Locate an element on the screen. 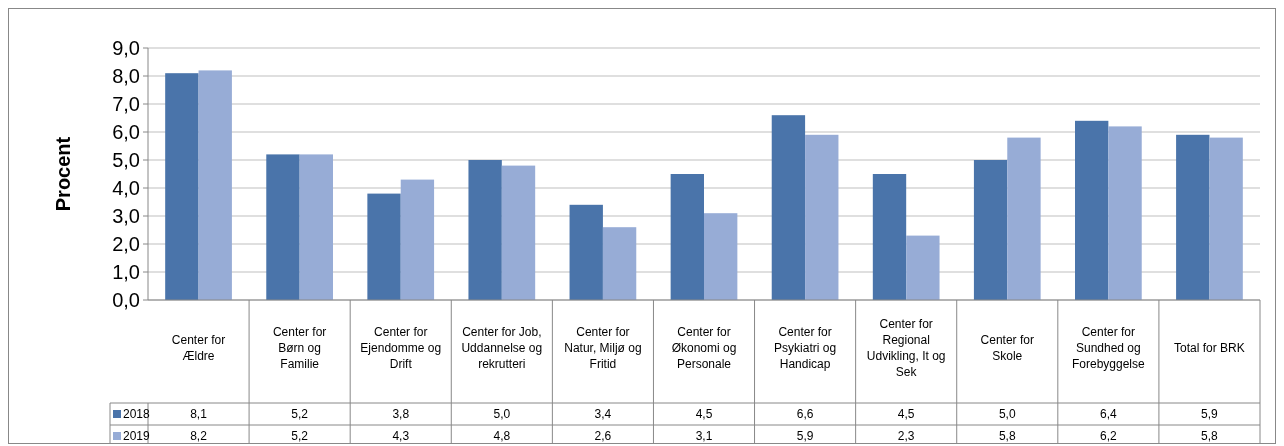  x-tick-label: Center for Regional Udvikling, It og Sek is located at coordinates (906, 347).